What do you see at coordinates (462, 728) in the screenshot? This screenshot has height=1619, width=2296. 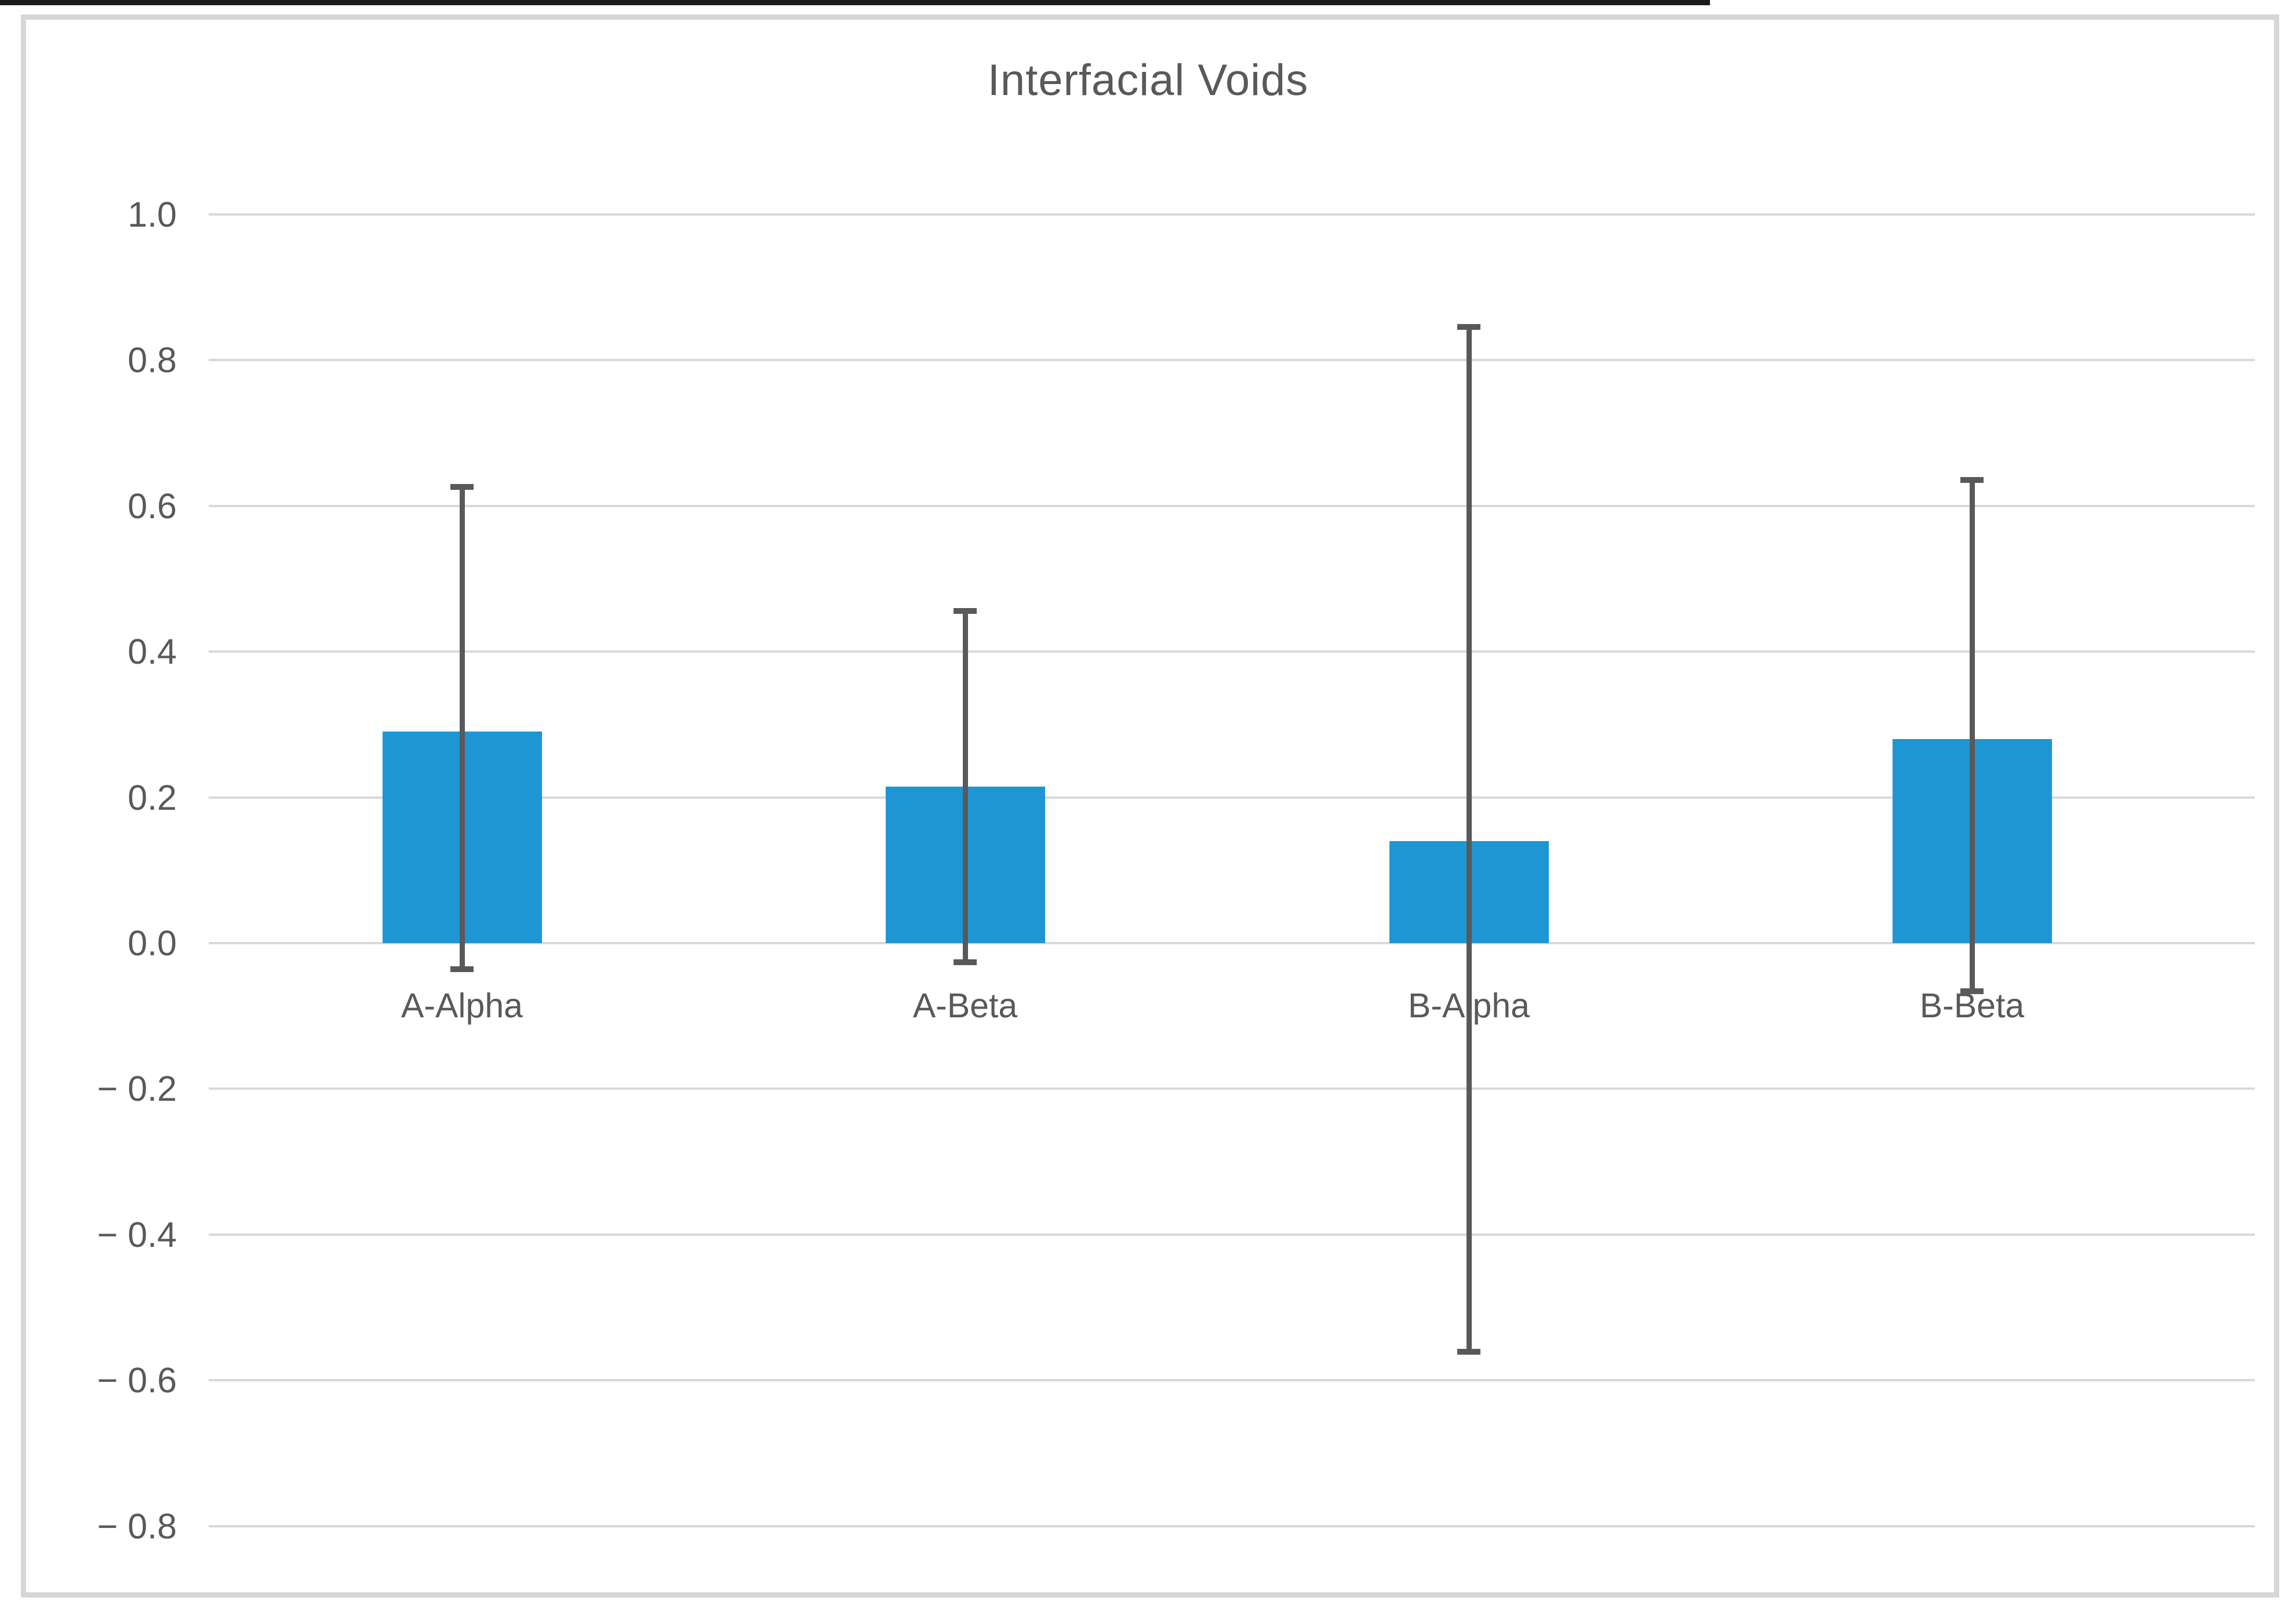 I see `error-bar-a-alpha` at bounding box center [462, 728].